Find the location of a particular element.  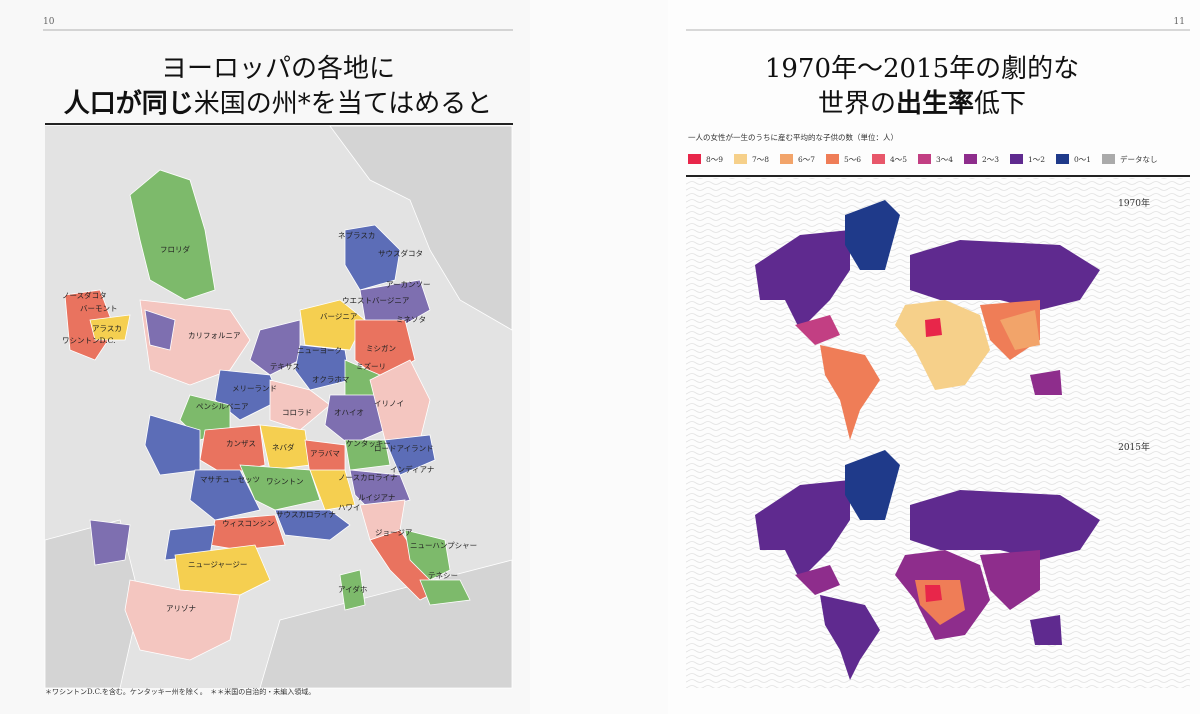

state-label: ハワイ is located at coordinates (349, 507).